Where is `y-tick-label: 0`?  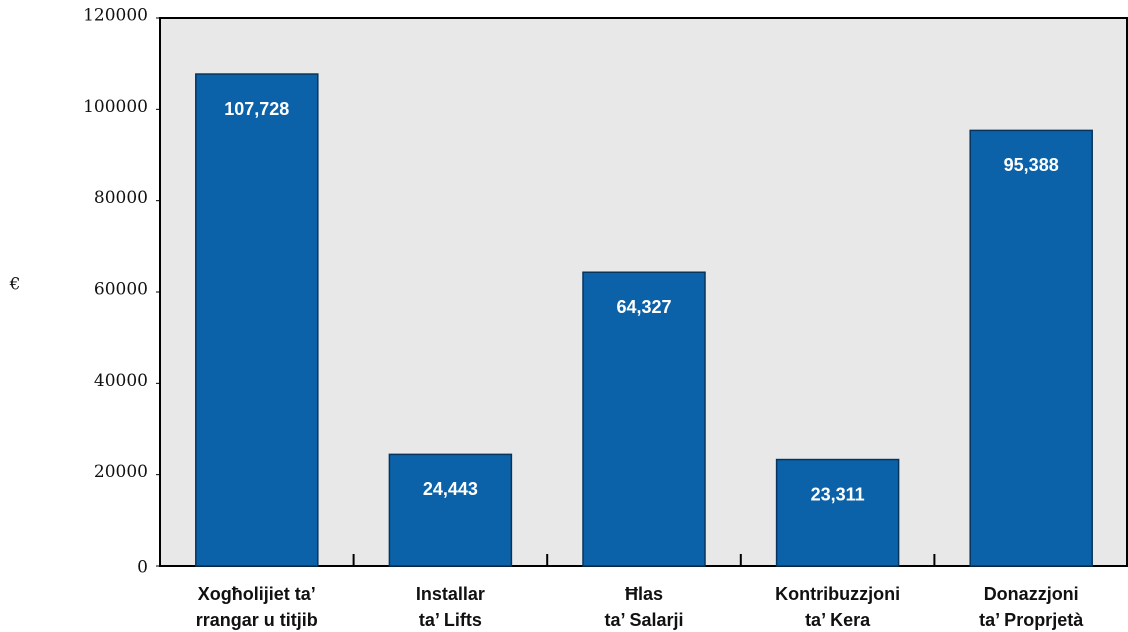 y-tick-label: 0 is located at coordinates (142, 568).